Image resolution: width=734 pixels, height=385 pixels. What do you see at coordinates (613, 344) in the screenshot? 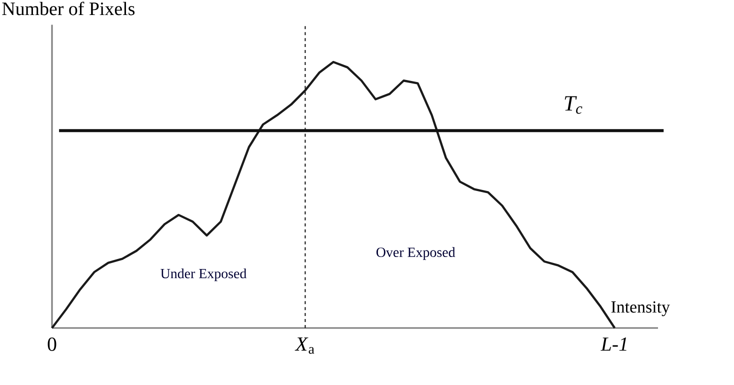
I see `x-tick-label: L-1` at bounding box center [613, 344].